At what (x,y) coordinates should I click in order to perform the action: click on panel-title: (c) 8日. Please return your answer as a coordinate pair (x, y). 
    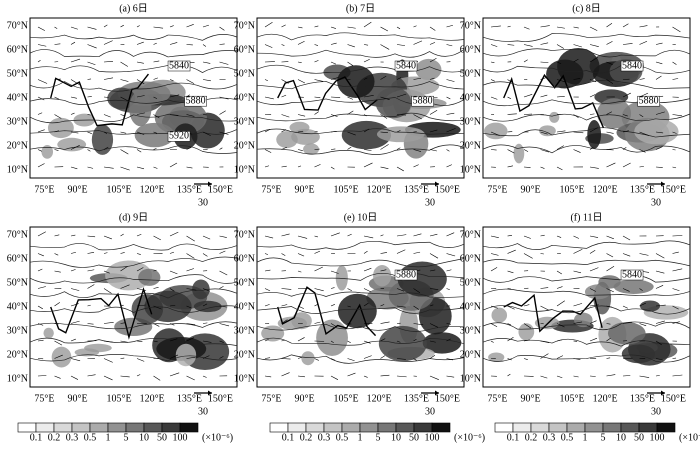
    Looking at the image, I should click on (586, 8).